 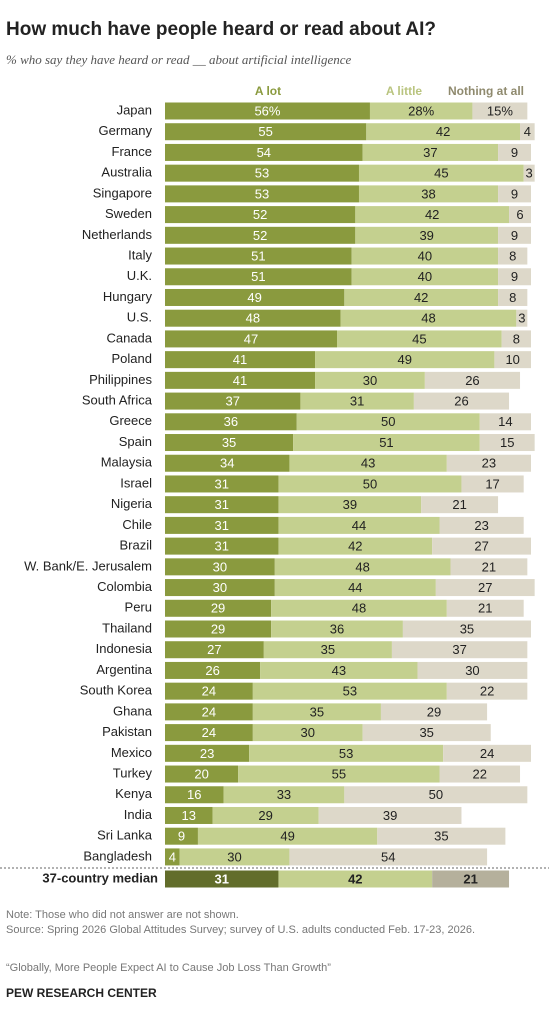 What do you see at coordinates (134, 109) in the screenshot?
I see `category-label: Japan` at bounding box center [134, 109].